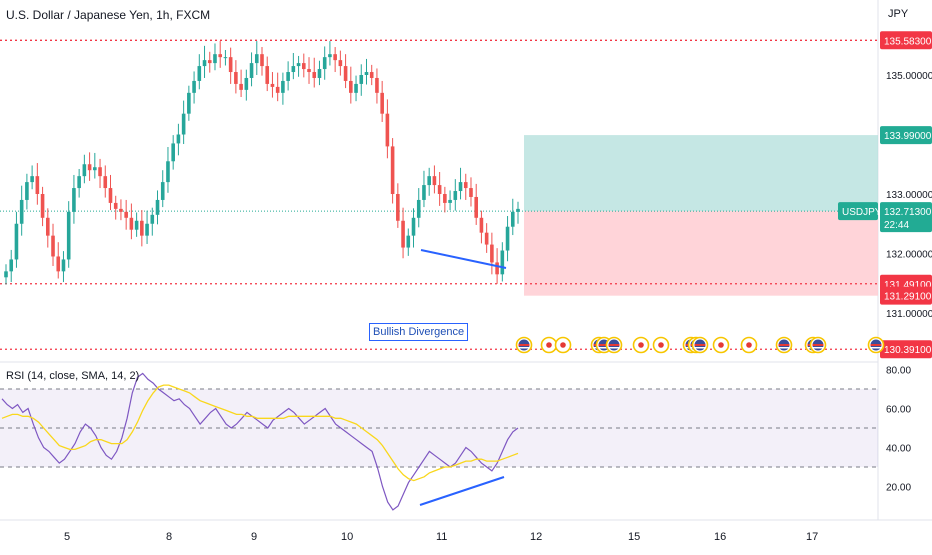 The image size is (932, 555). Describe the element at coordinates (898, 449) in the screenshot. I see `rsi-tick-label: 40.00` at that location.